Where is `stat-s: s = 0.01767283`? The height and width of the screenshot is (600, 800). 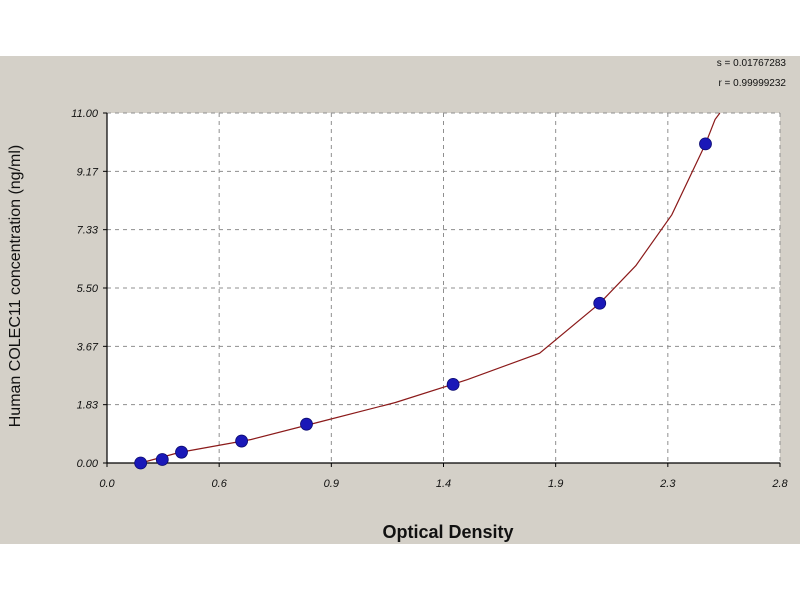 stat-s: s = 0.01767283 is located at coordinates (752, 63).